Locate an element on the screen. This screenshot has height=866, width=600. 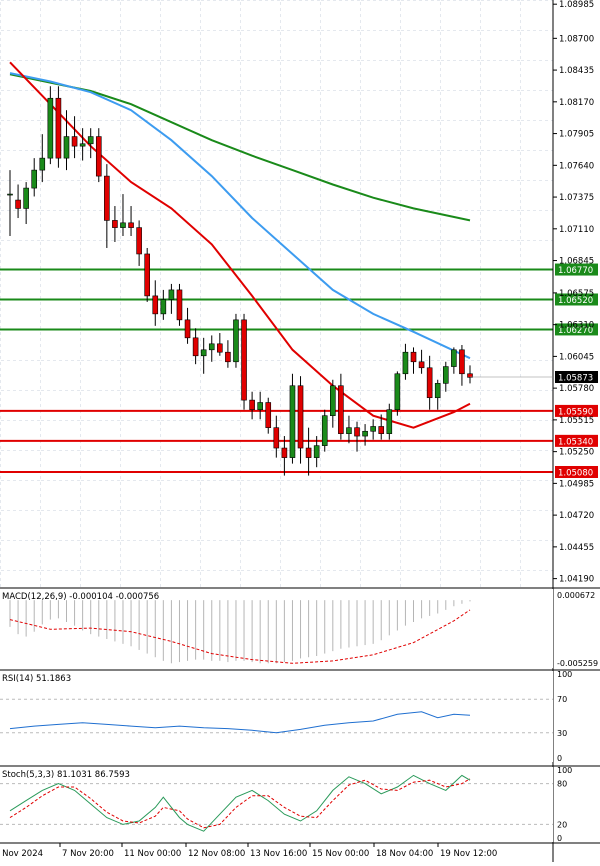
level-price-label: 1.06270 is located at coordinates (575, 331).